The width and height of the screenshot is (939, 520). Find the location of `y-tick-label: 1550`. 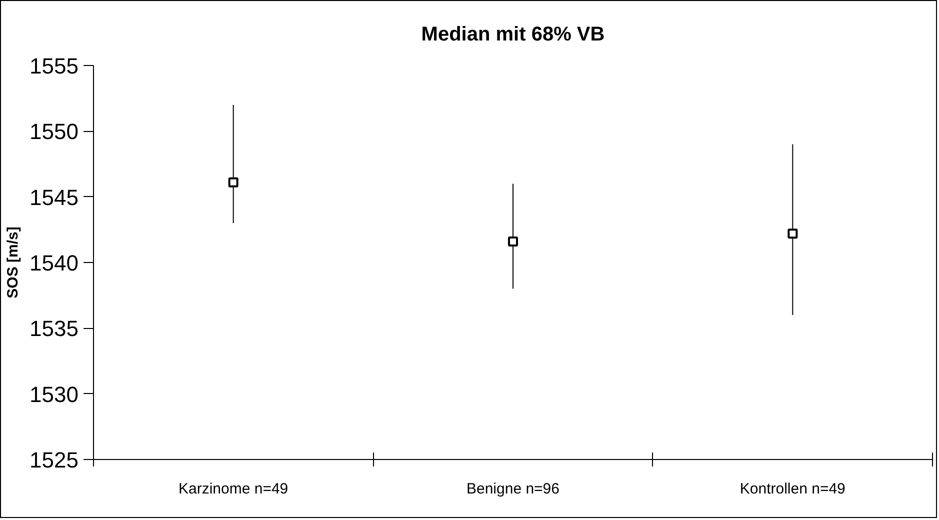

y-tick-label: 1550 is located at coordinates (54, 131).